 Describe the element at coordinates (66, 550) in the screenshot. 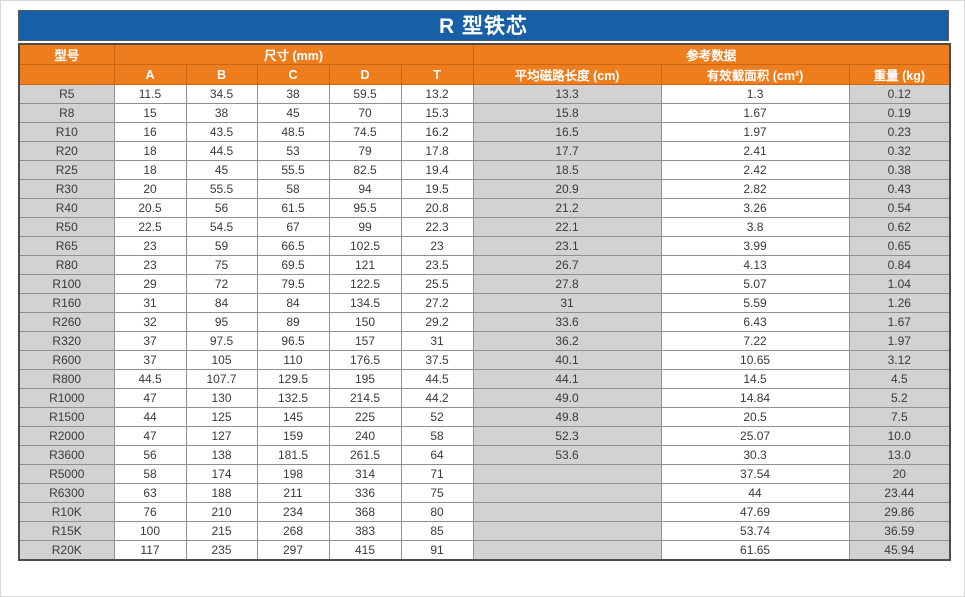

I see `model-cell: R20K` at that location.